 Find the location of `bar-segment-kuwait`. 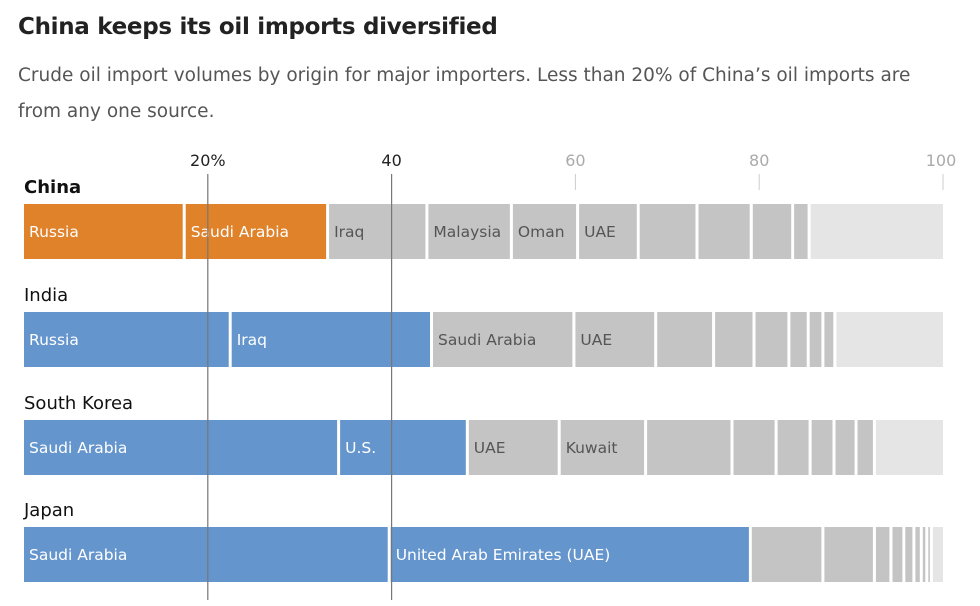

bar-segment-kuwait is located at coordinates (602, 447).